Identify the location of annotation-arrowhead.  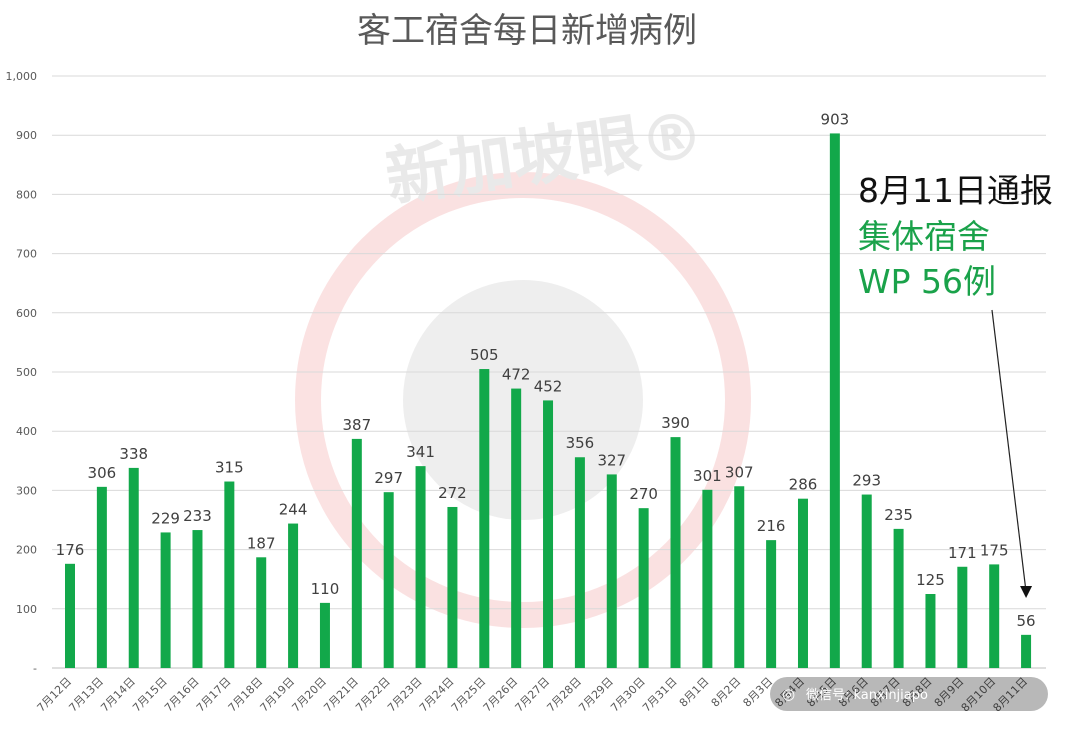
(1026, 592).